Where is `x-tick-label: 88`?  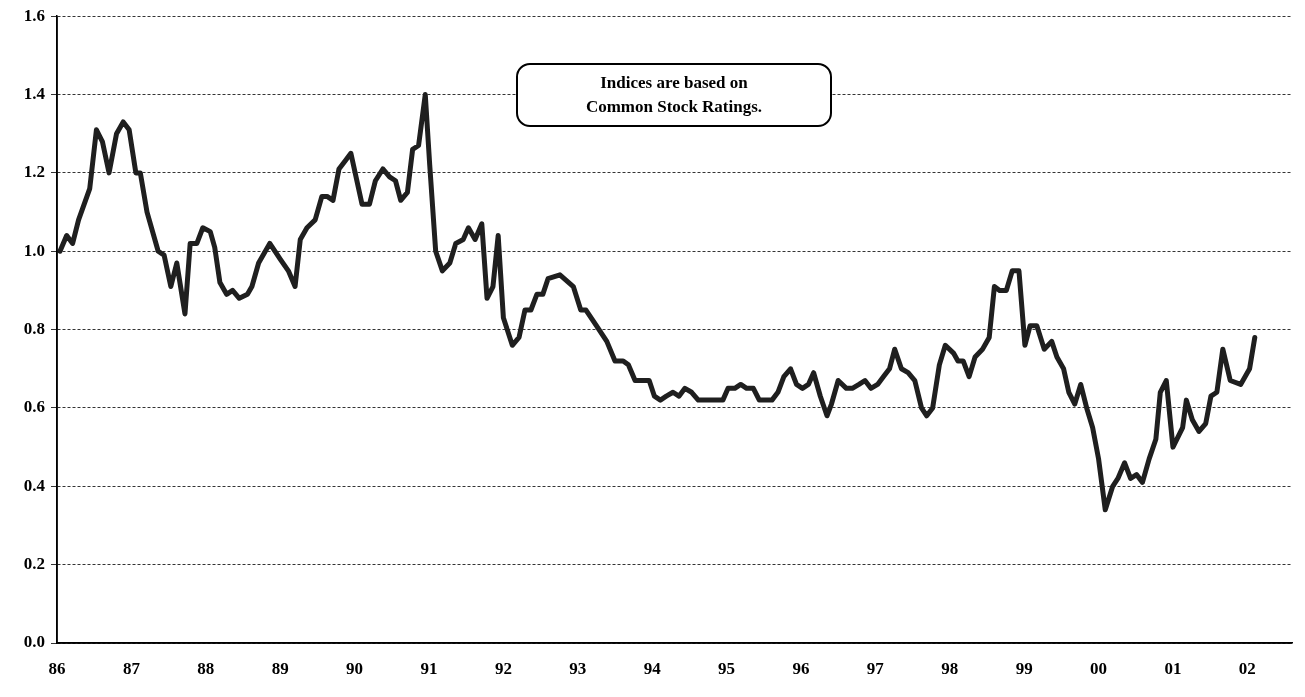
x-tick-label: 88 is located at coordinates (206, 668).